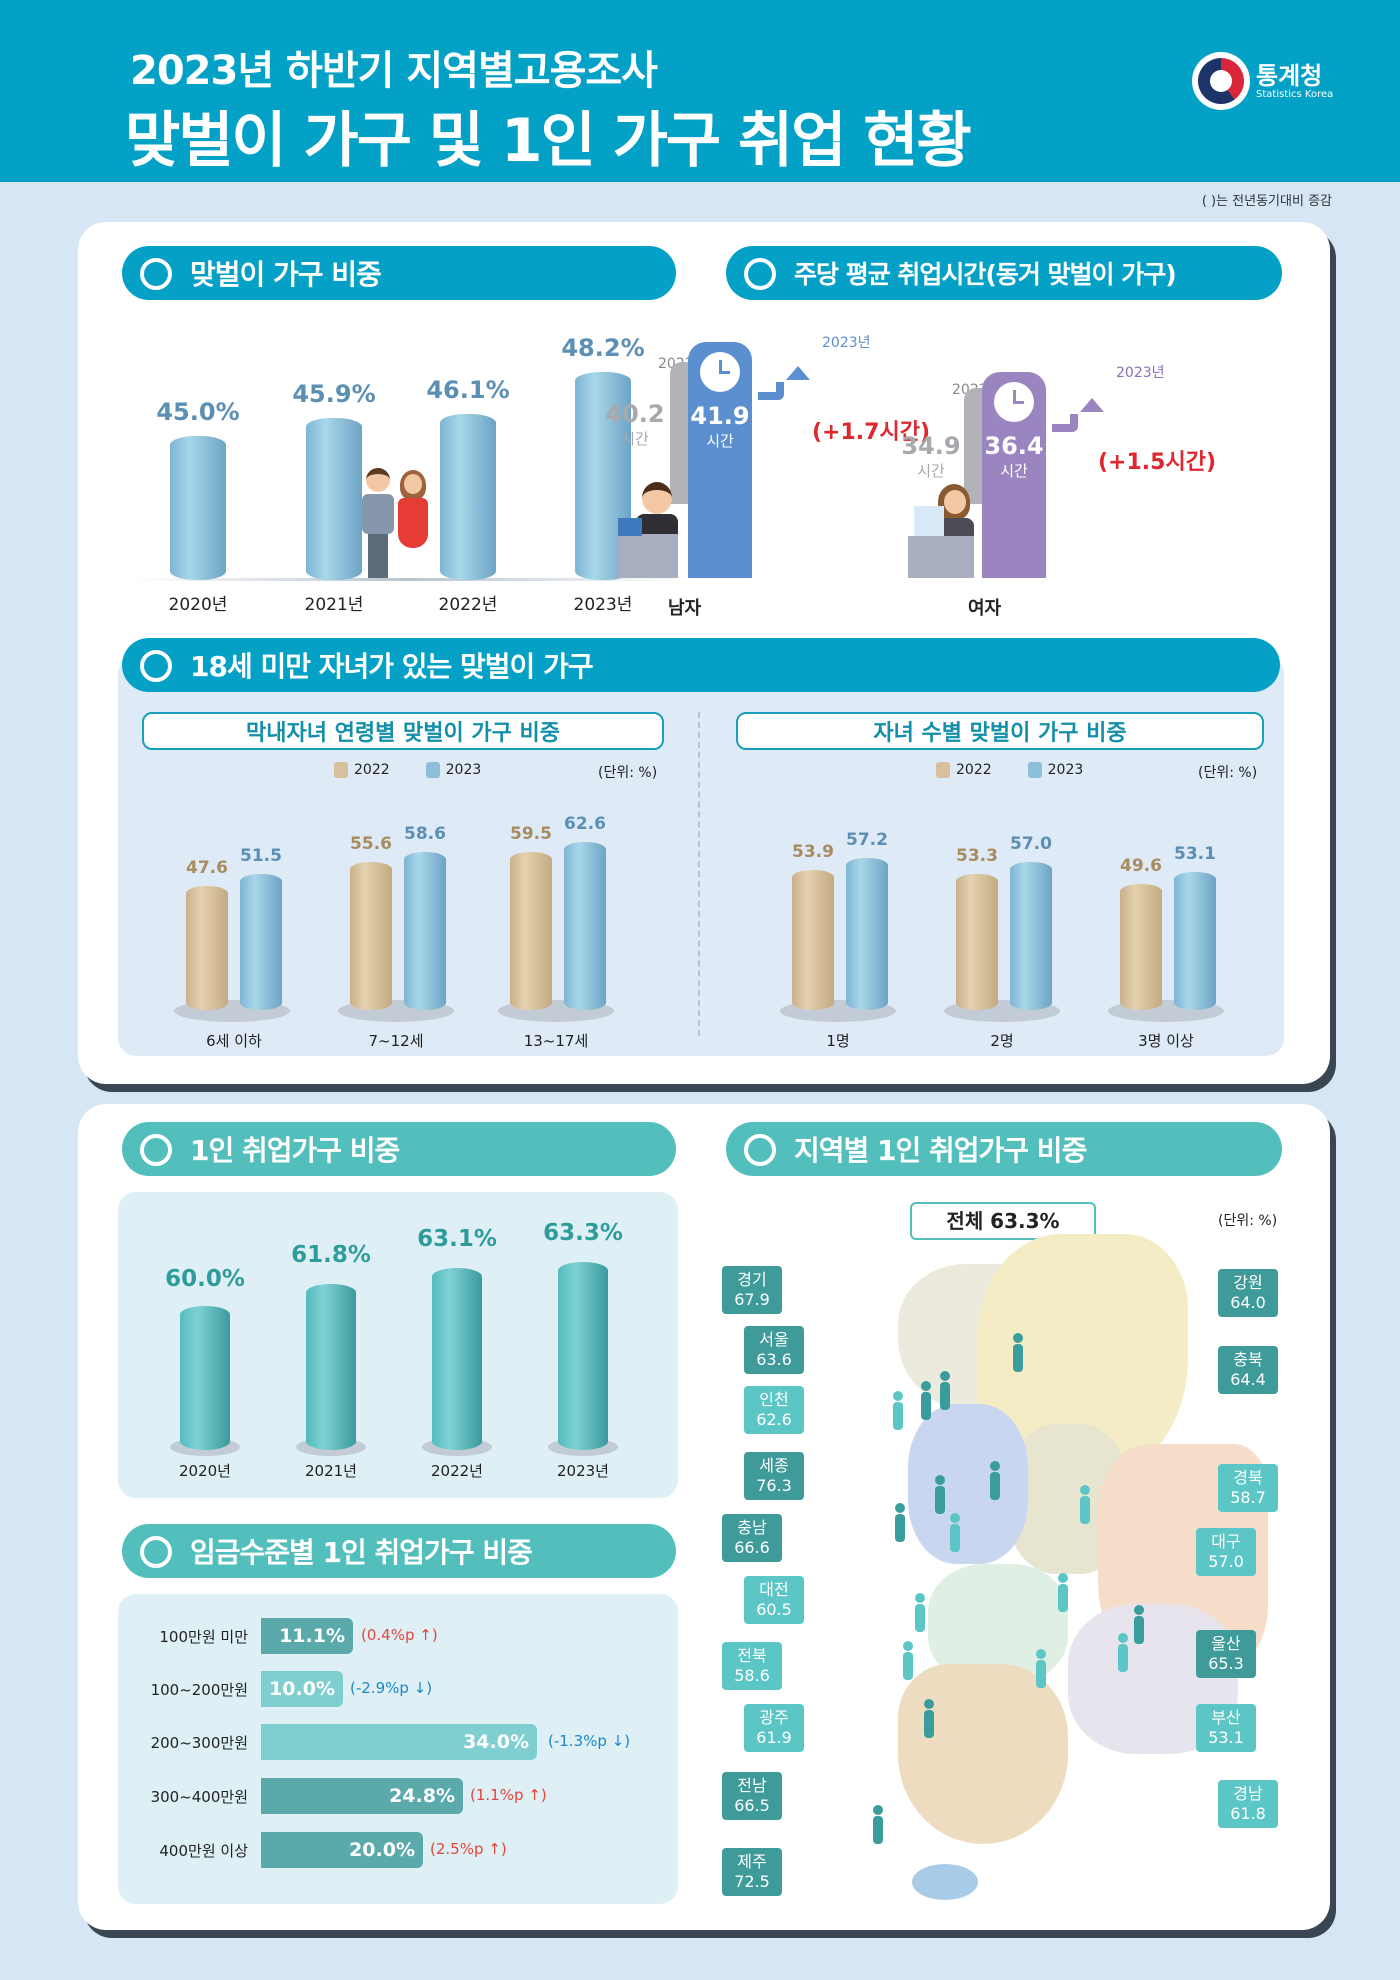  I want to click on subtitle-child-count: 자녀 수별 맞벌이 가구 비중, so click(1000, 731).